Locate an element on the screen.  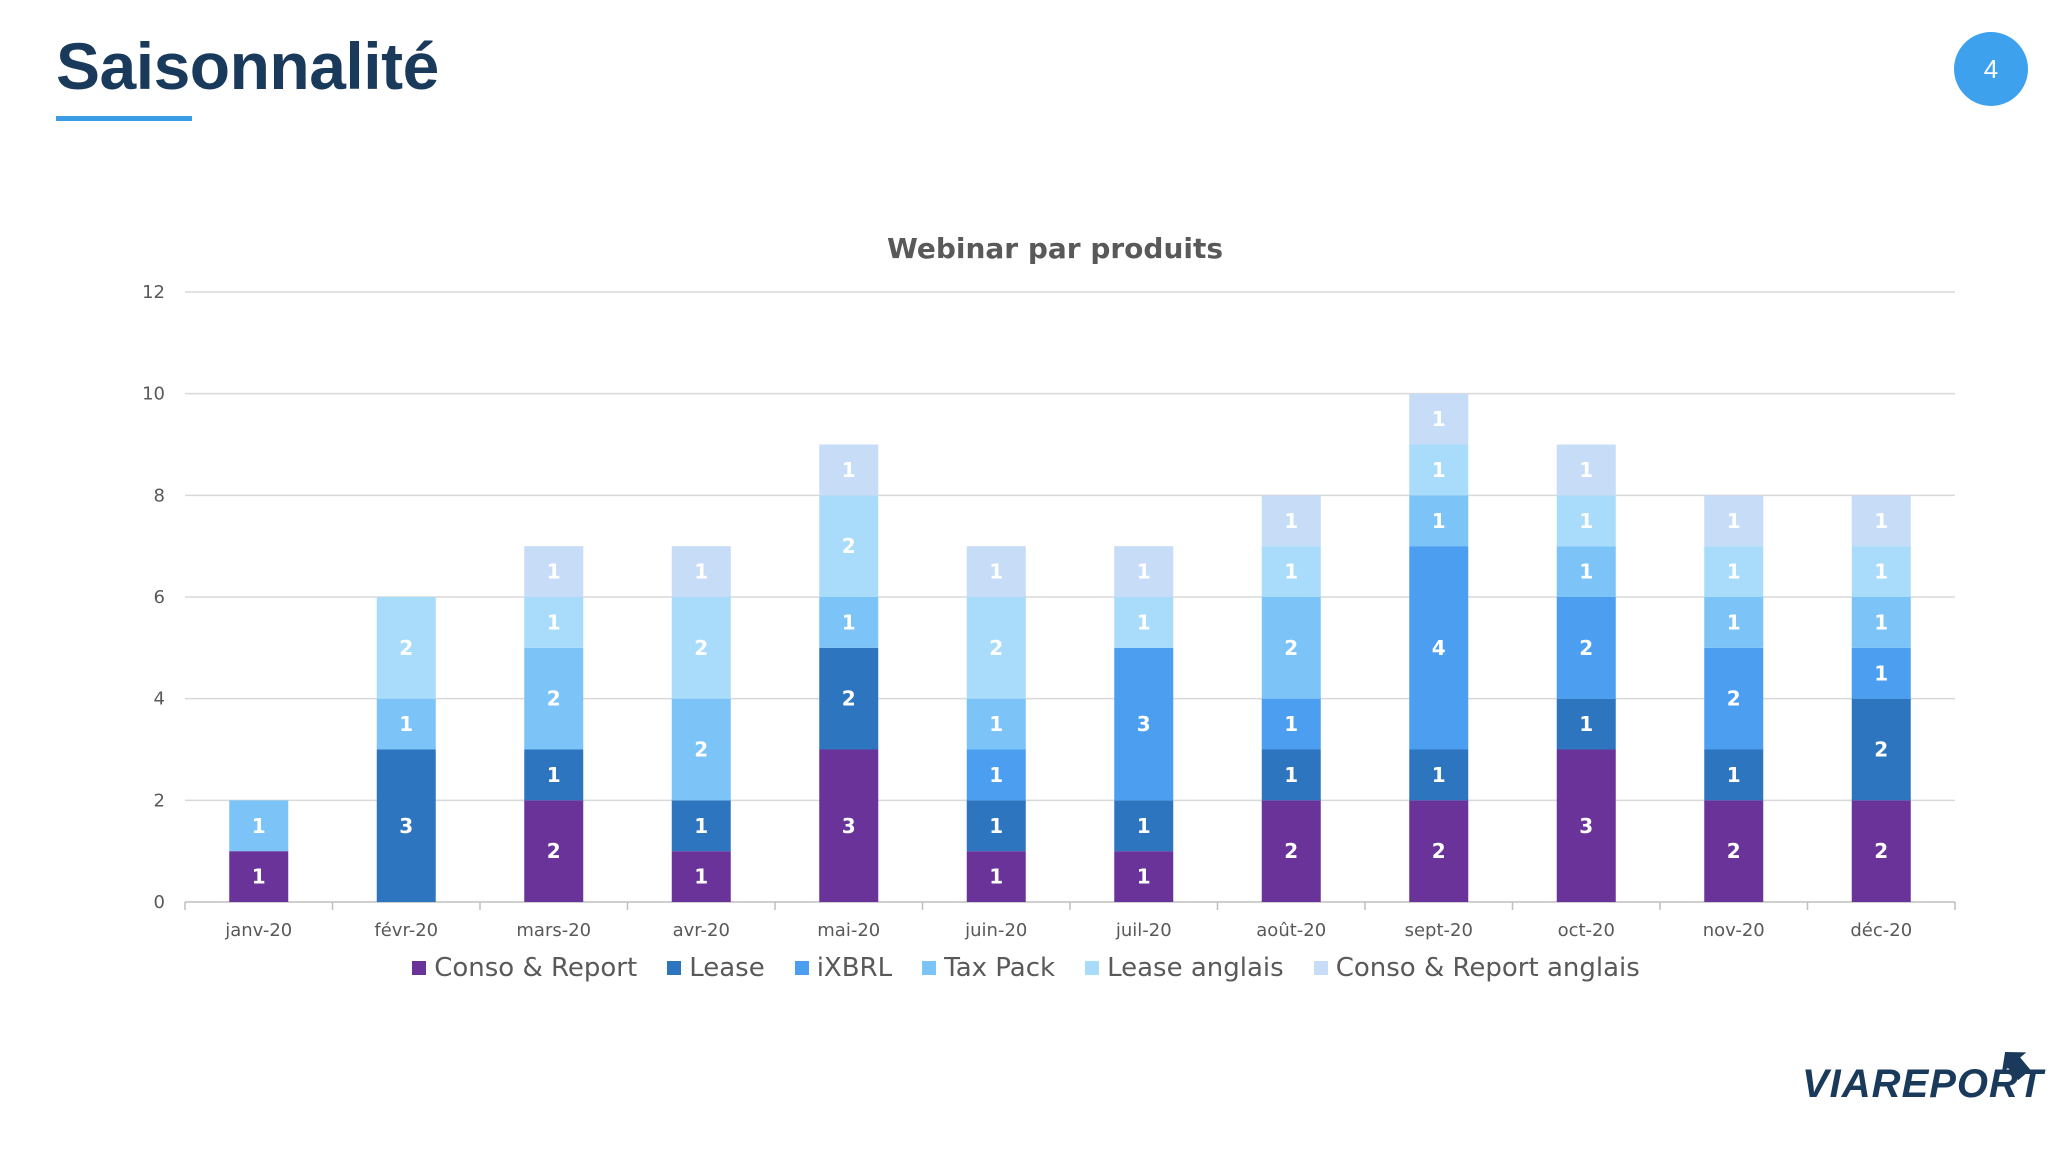
x-tick-label: juin-20 is located at coordinates (995, 930).